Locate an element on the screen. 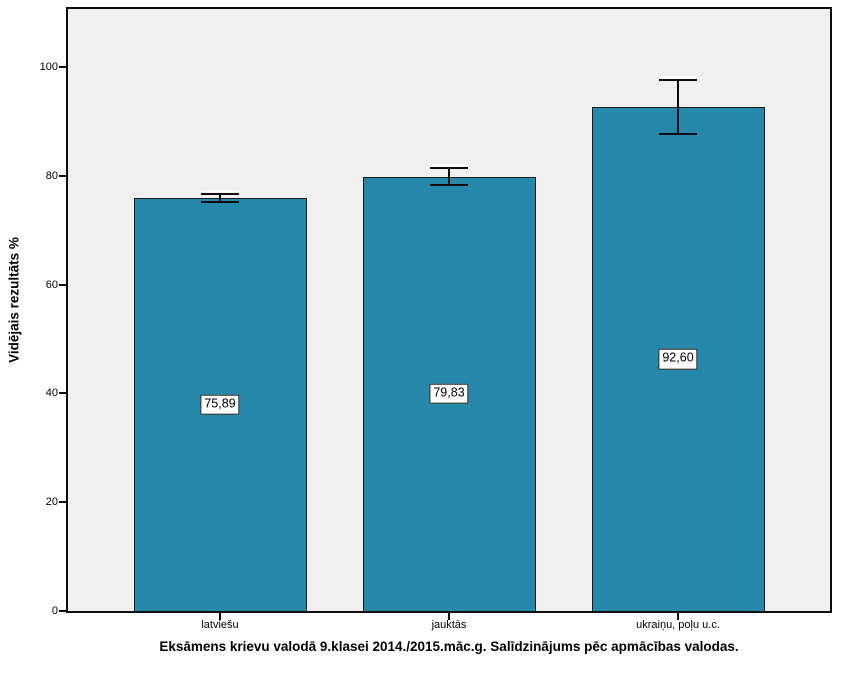  y-axis-title: Vidējais rezultāts % is located at coordinates (14, 300).